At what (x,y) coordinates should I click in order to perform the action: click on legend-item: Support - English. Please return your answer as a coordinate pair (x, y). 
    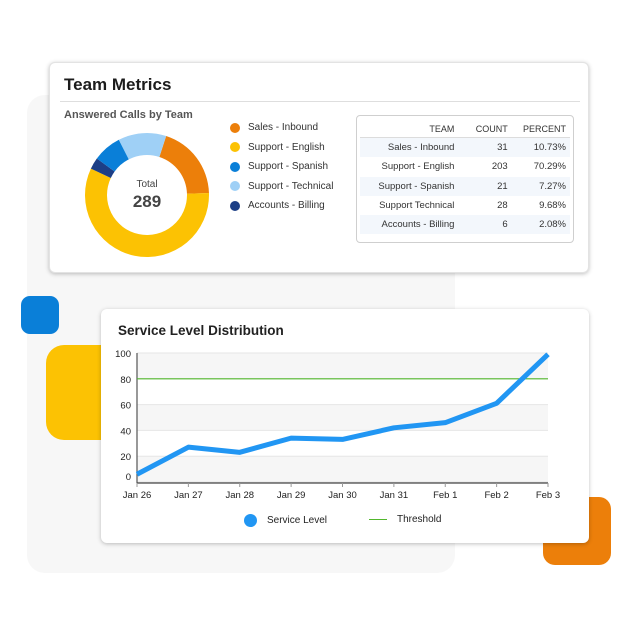
    Looking at the image, I should click on (281, 148).